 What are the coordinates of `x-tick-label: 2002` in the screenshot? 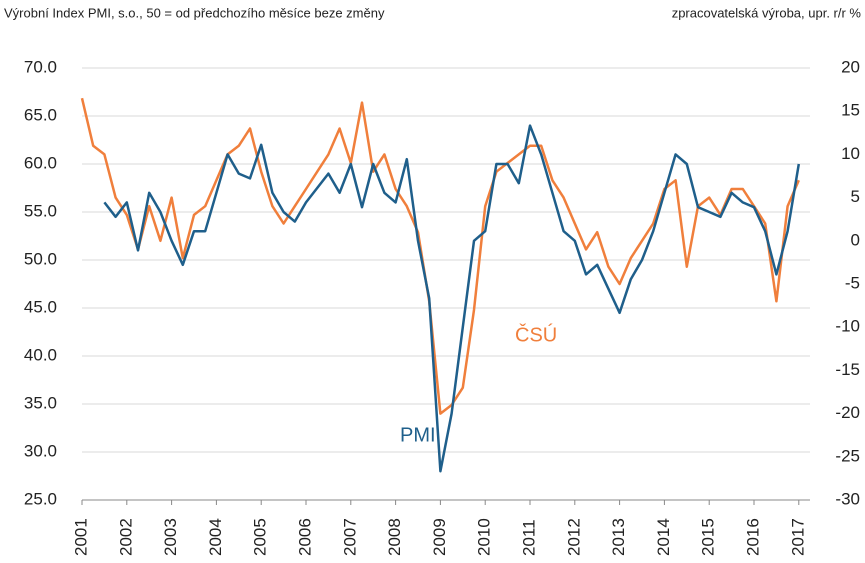 It's located at (125, 537).